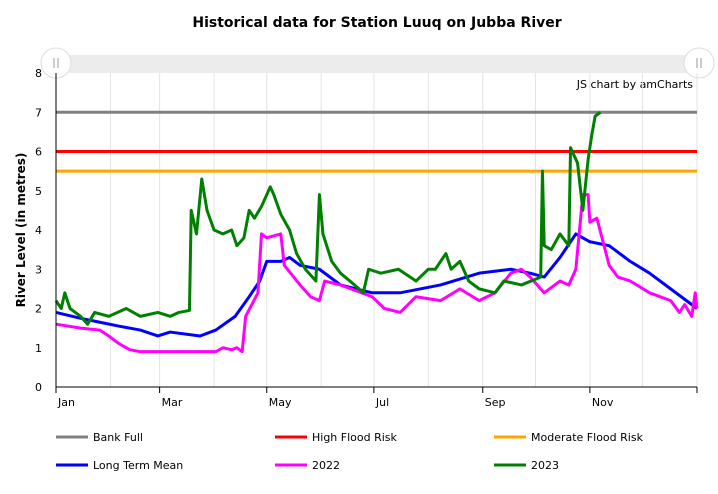  What do you see at coordinates (587, 437) in the screenshot?
I see `legend-label: Moderate Flood Risk` at bounding box center [587, 437].